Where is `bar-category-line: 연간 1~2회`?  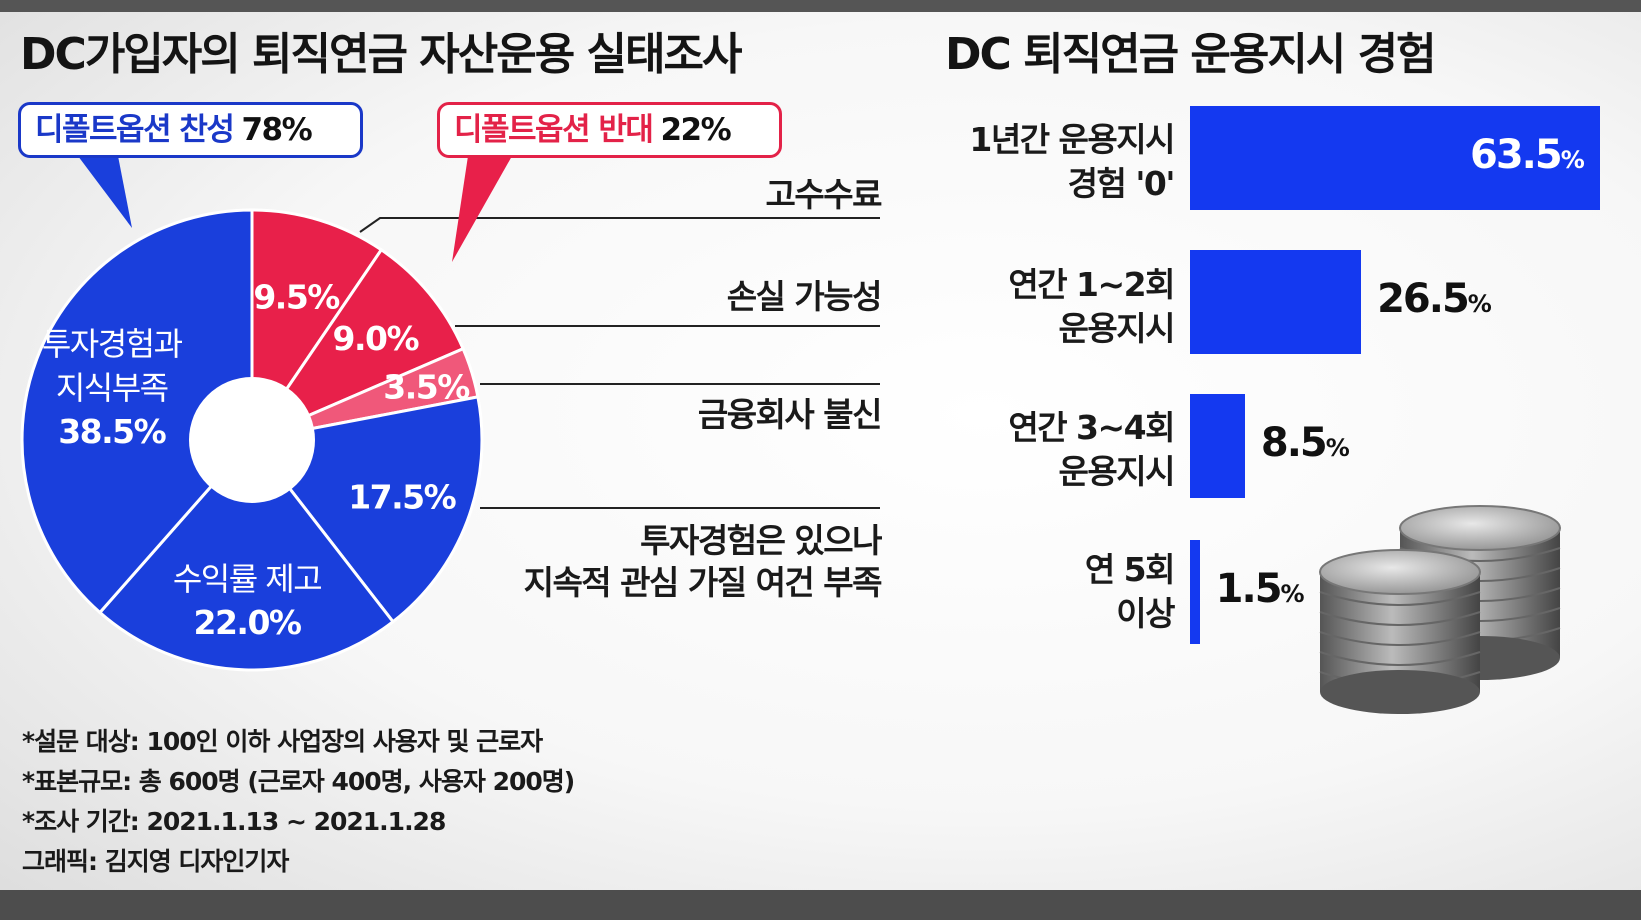
bar-category-line: 연간 1~2회 is located at coordinates (1091, 284).